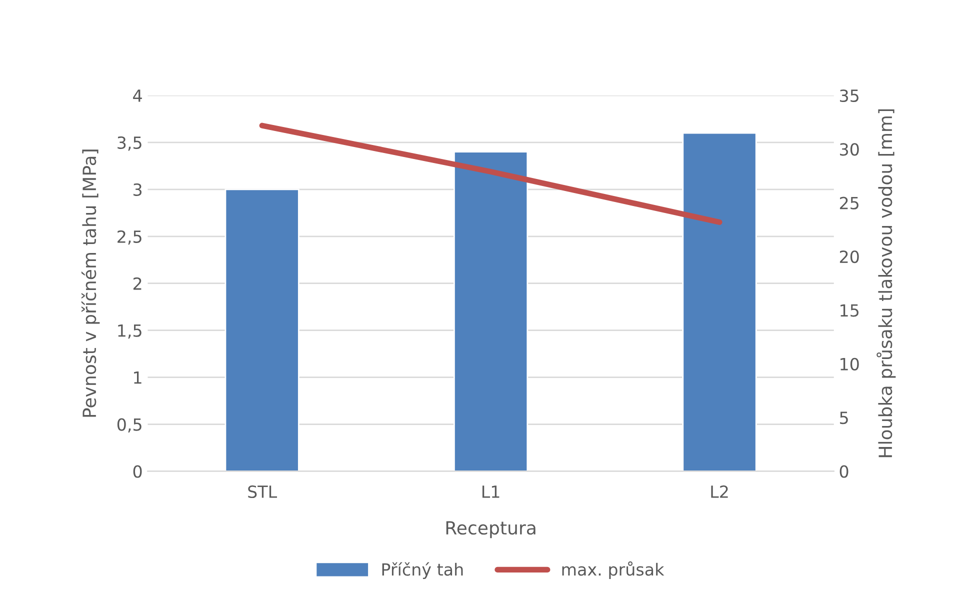  What do you see at coordinates (849, 203) in the screenshot?
I see `y2-tick-label: 25` at bounding box center [849, 203].